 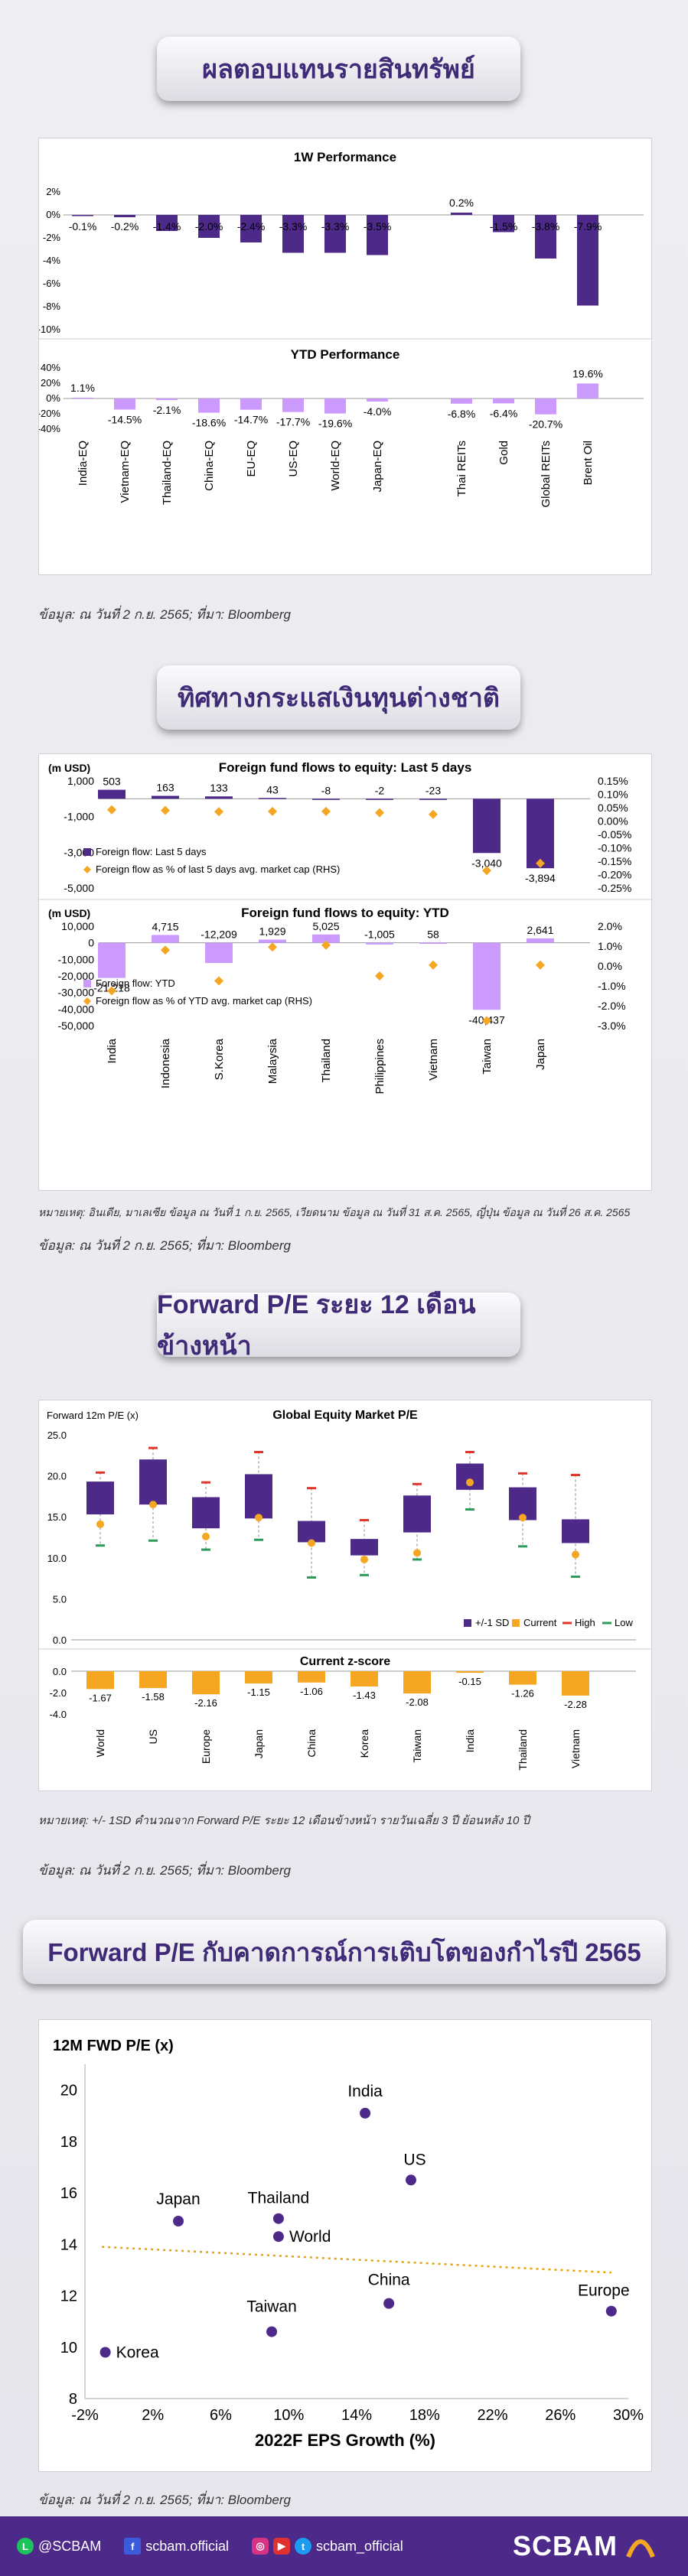 I want to click on y-tick-label-pe: 10.0, so click(x=57, y=1558).